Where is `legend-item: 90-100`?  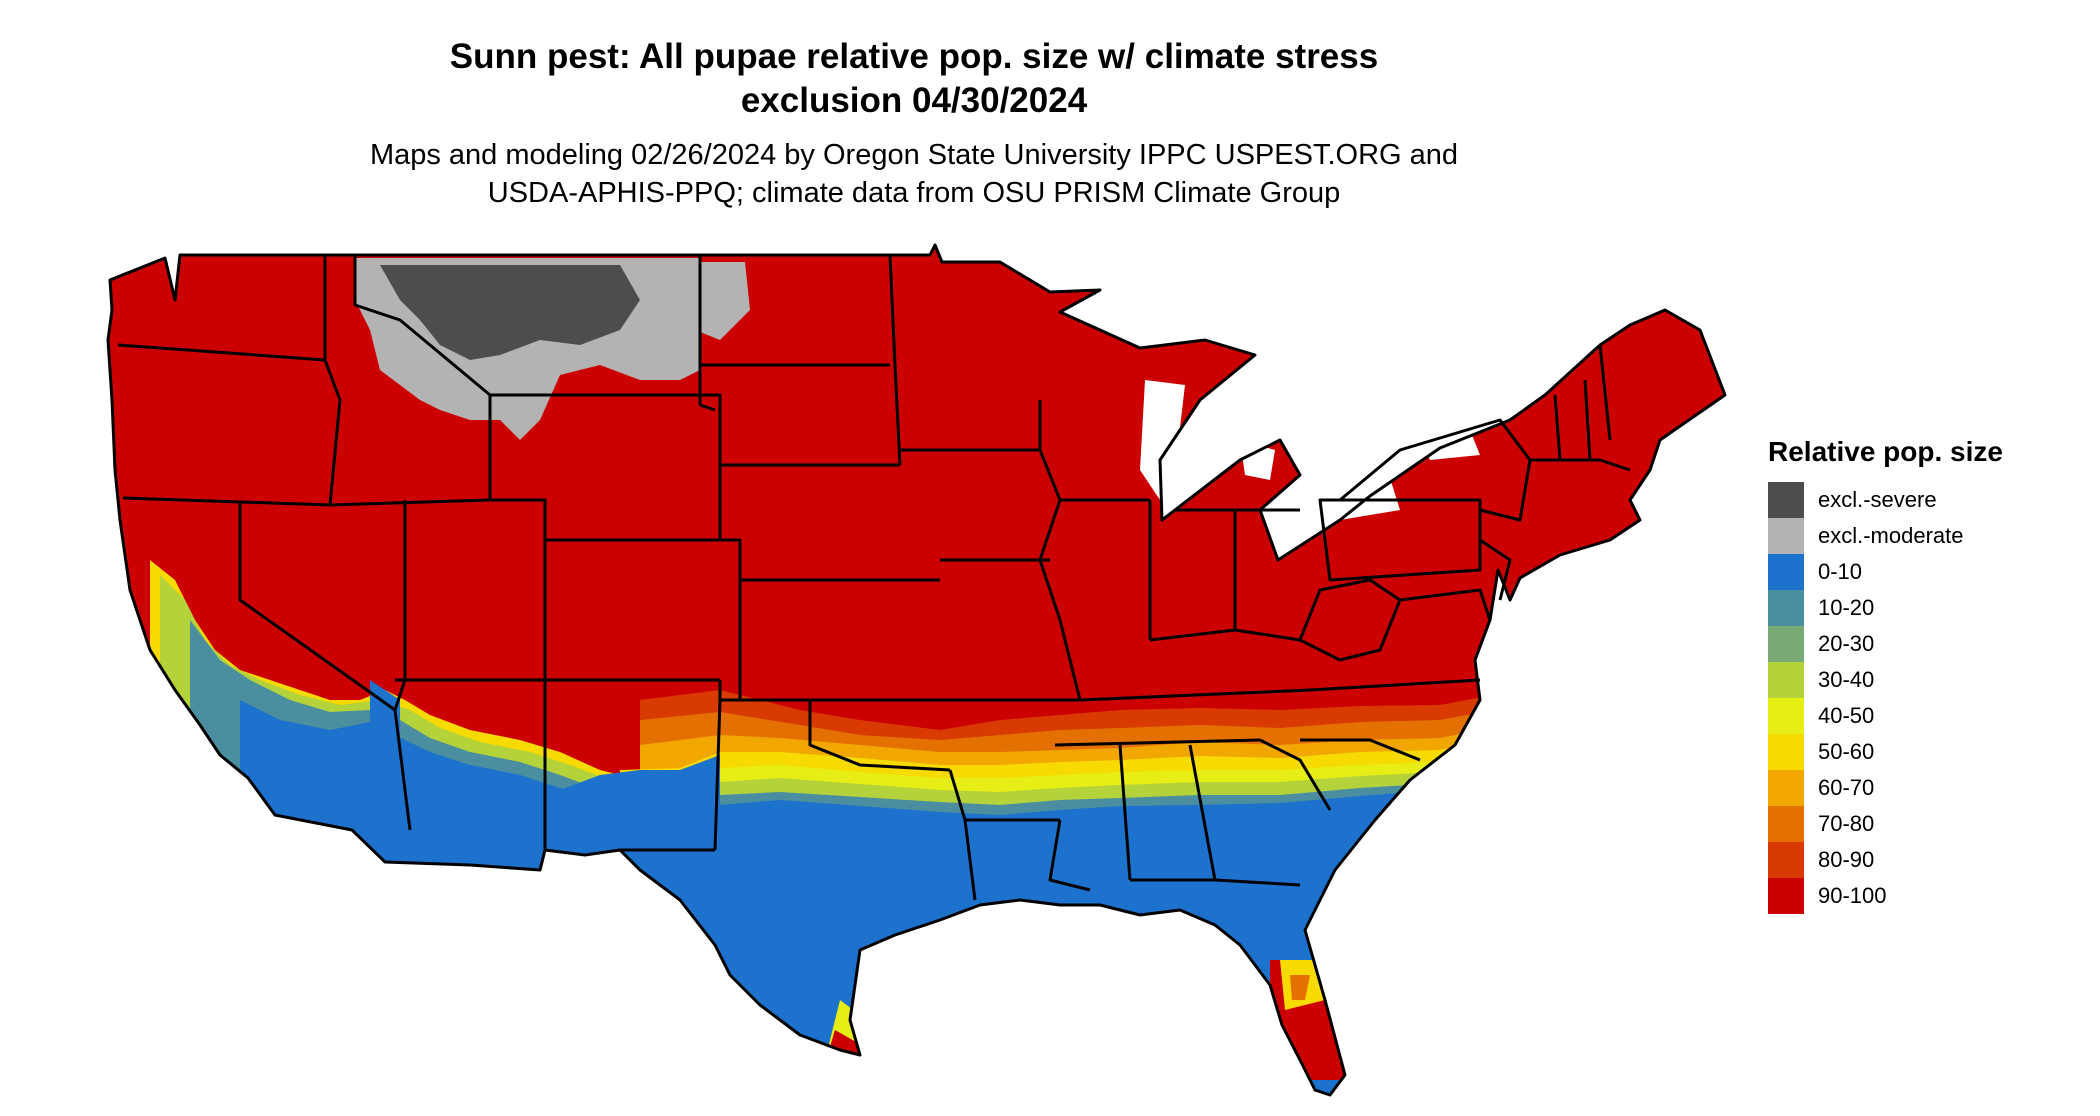
legend-item: 90-100 is located at coordinates (1885, 896).